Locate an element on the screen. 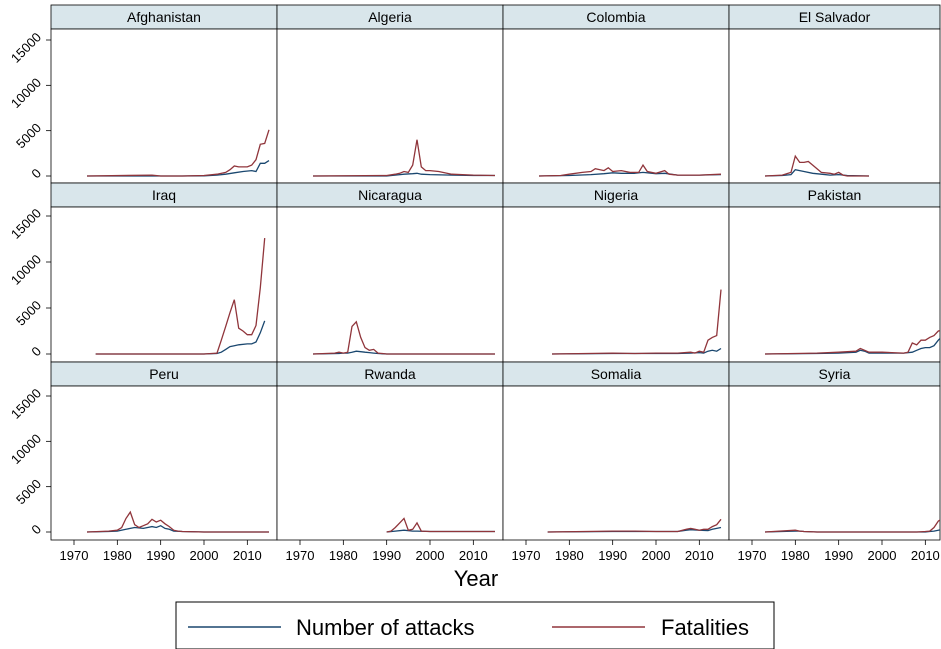 The height and width of the screenshot is (649, 941). panel-title: El Salvador is located at coordinates (835, 17).